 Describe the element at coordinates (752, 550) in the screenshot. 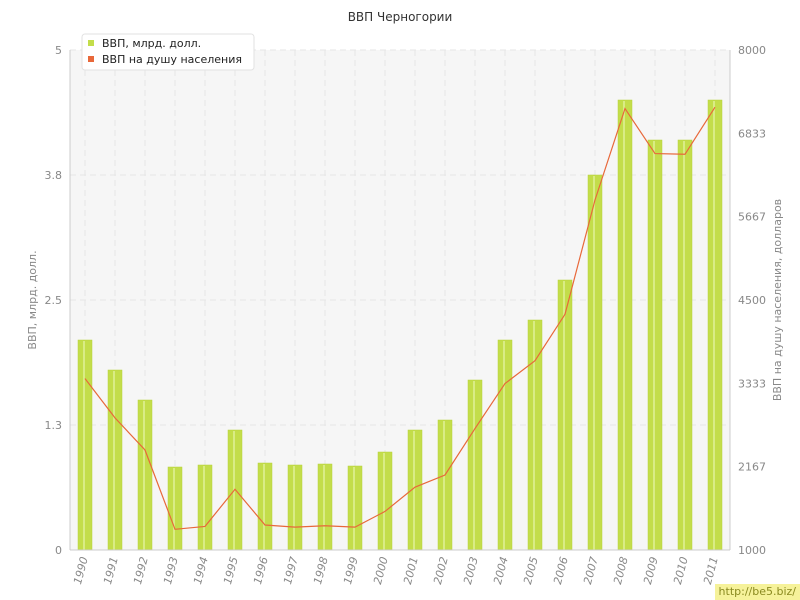

I see `right-tick-label: 1000` at that location.